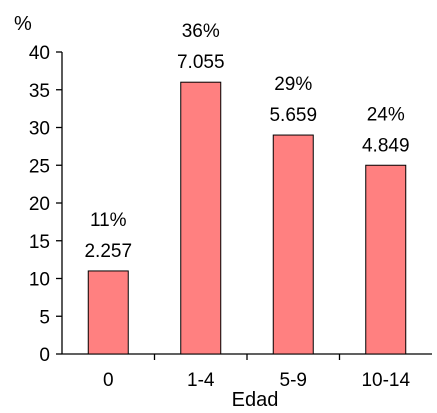 The height and width of the screenshot is (413, 437). I want to click on x-axis-label: Edad, so click(255, 400).